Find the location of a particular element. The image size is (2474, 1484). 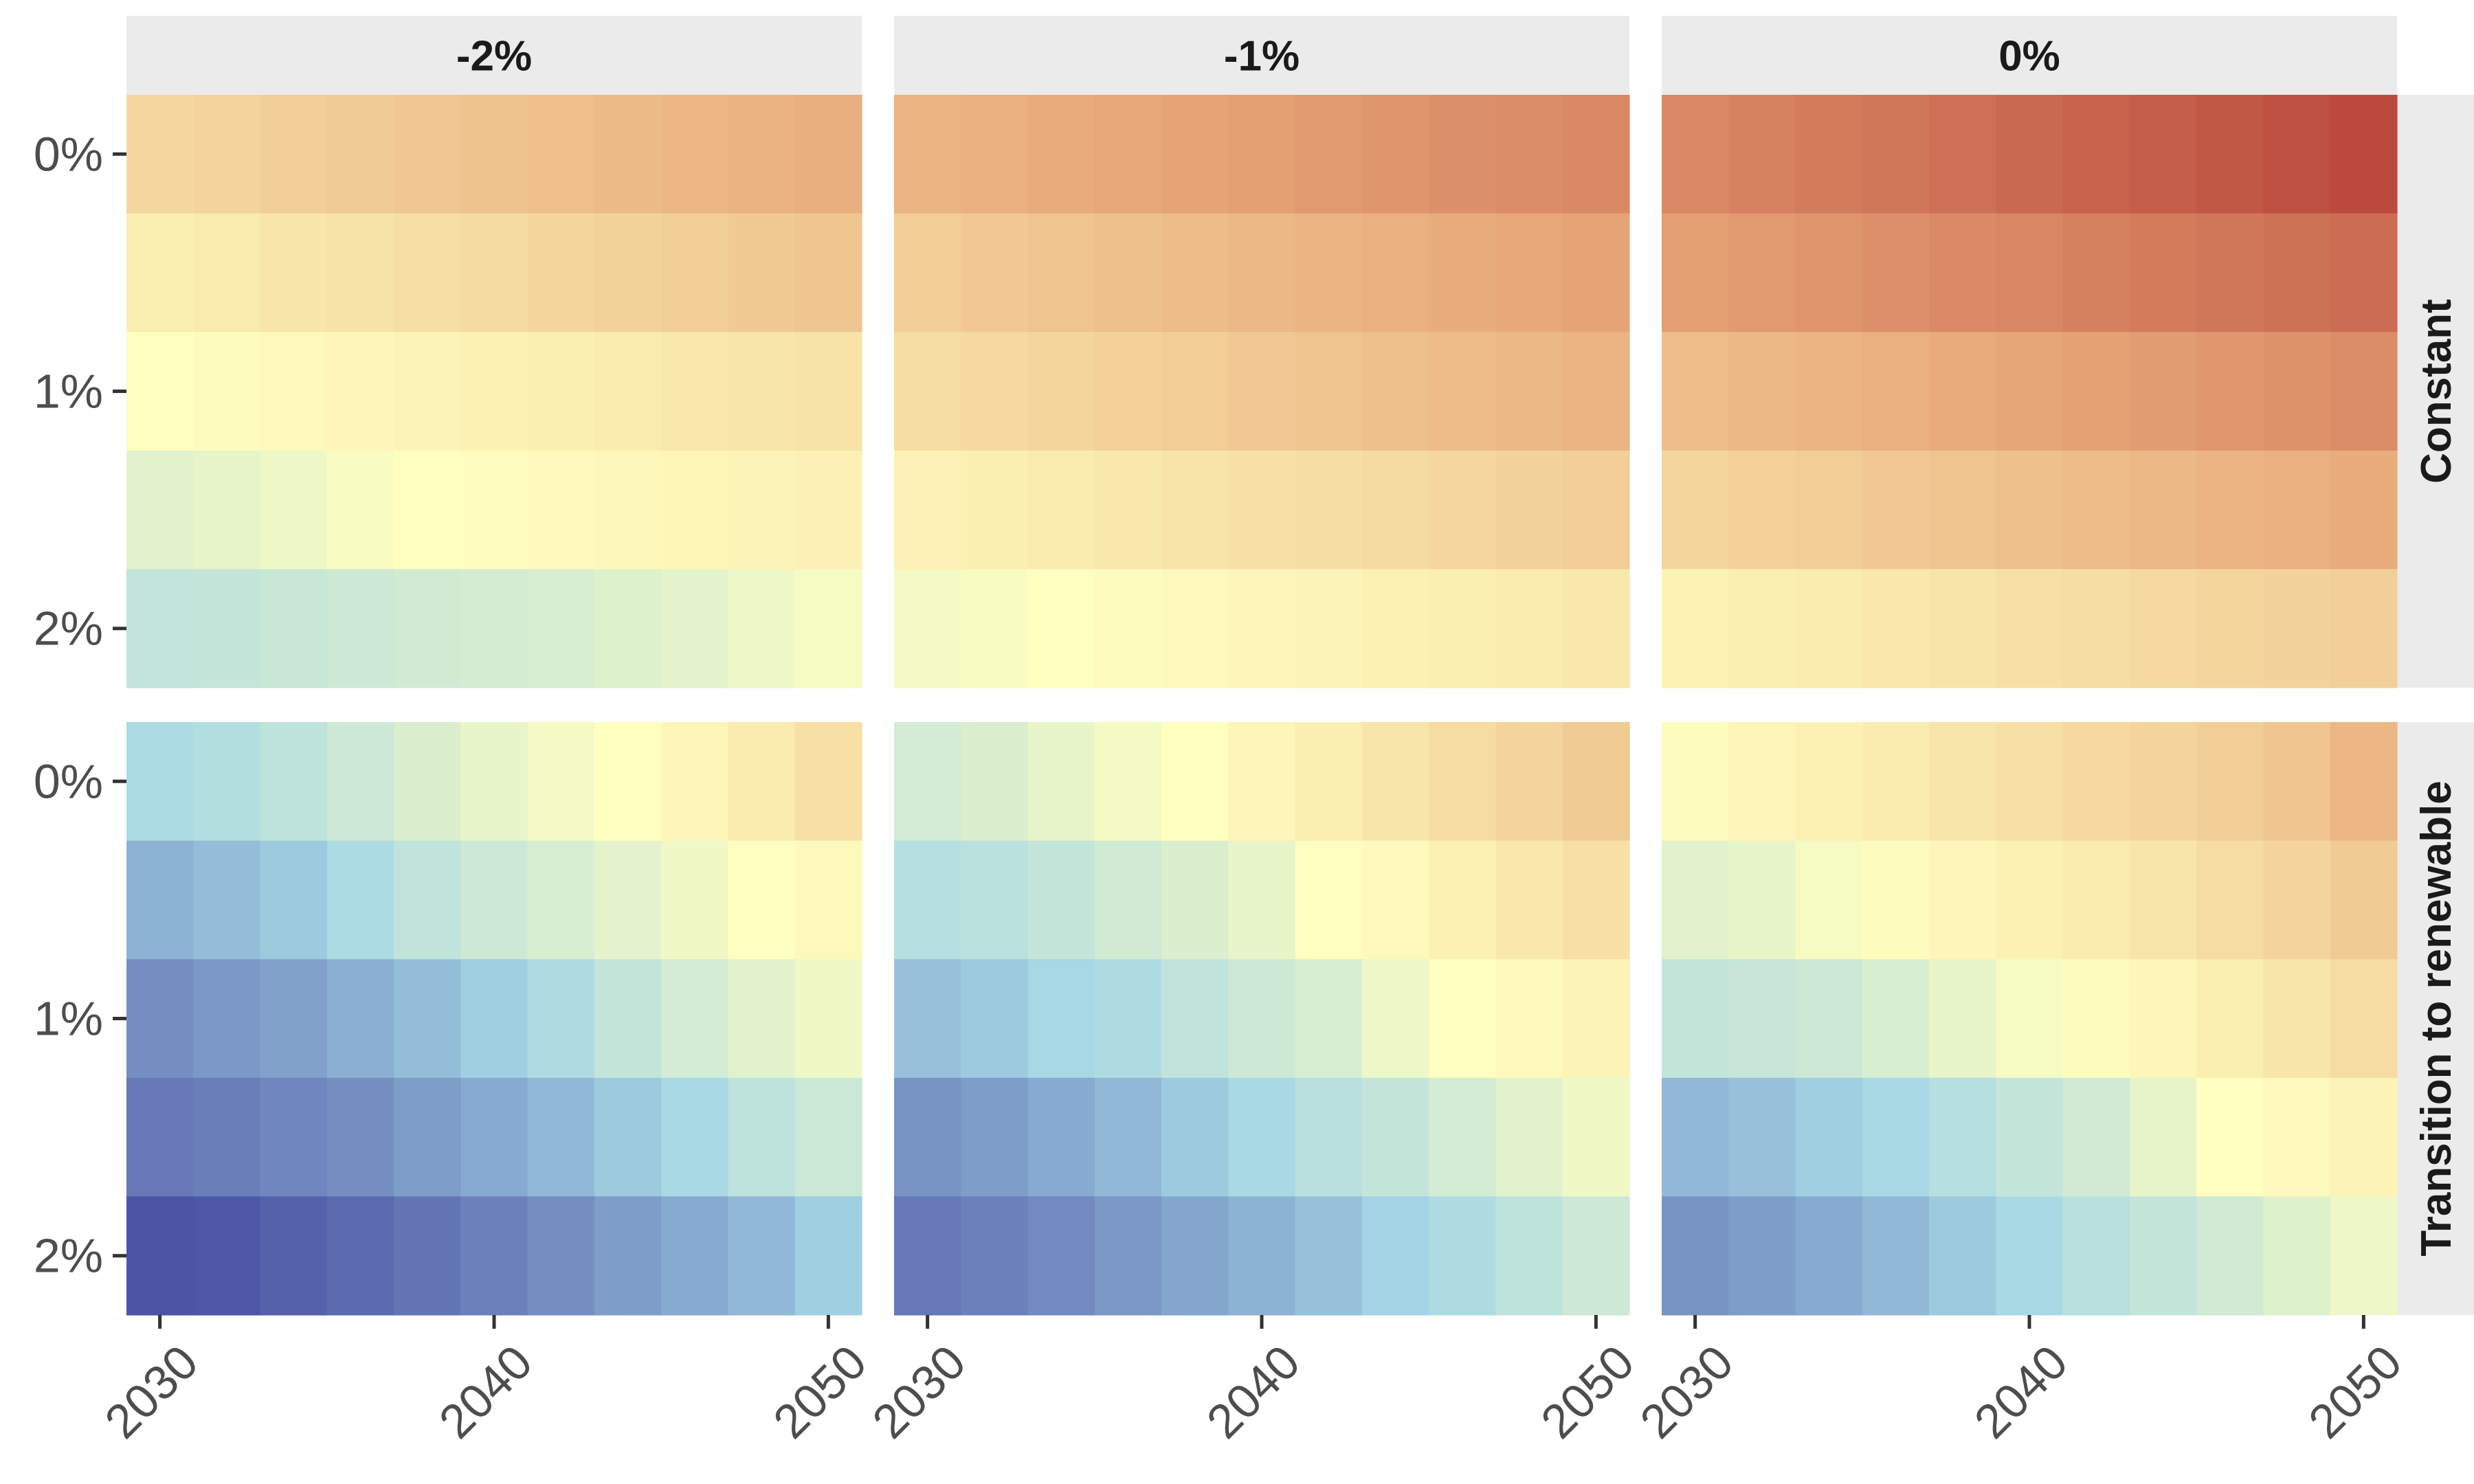

row-facet-label: Transition to renewable is located at coordinates (2436, 1018).